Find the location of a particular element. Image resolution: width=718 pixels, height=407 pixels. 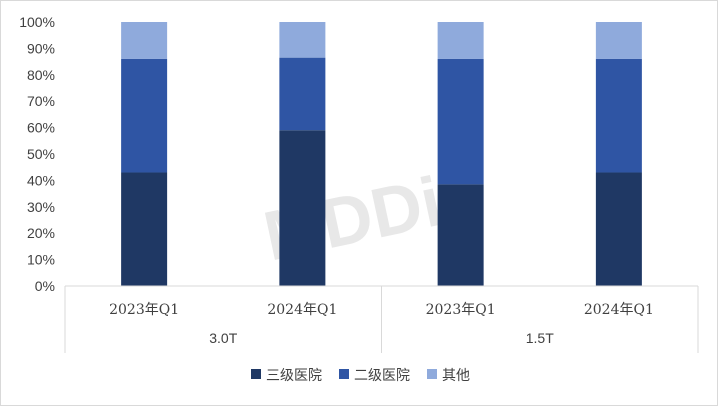

y-tick-label: 80% is located at coordinates (41, 75).